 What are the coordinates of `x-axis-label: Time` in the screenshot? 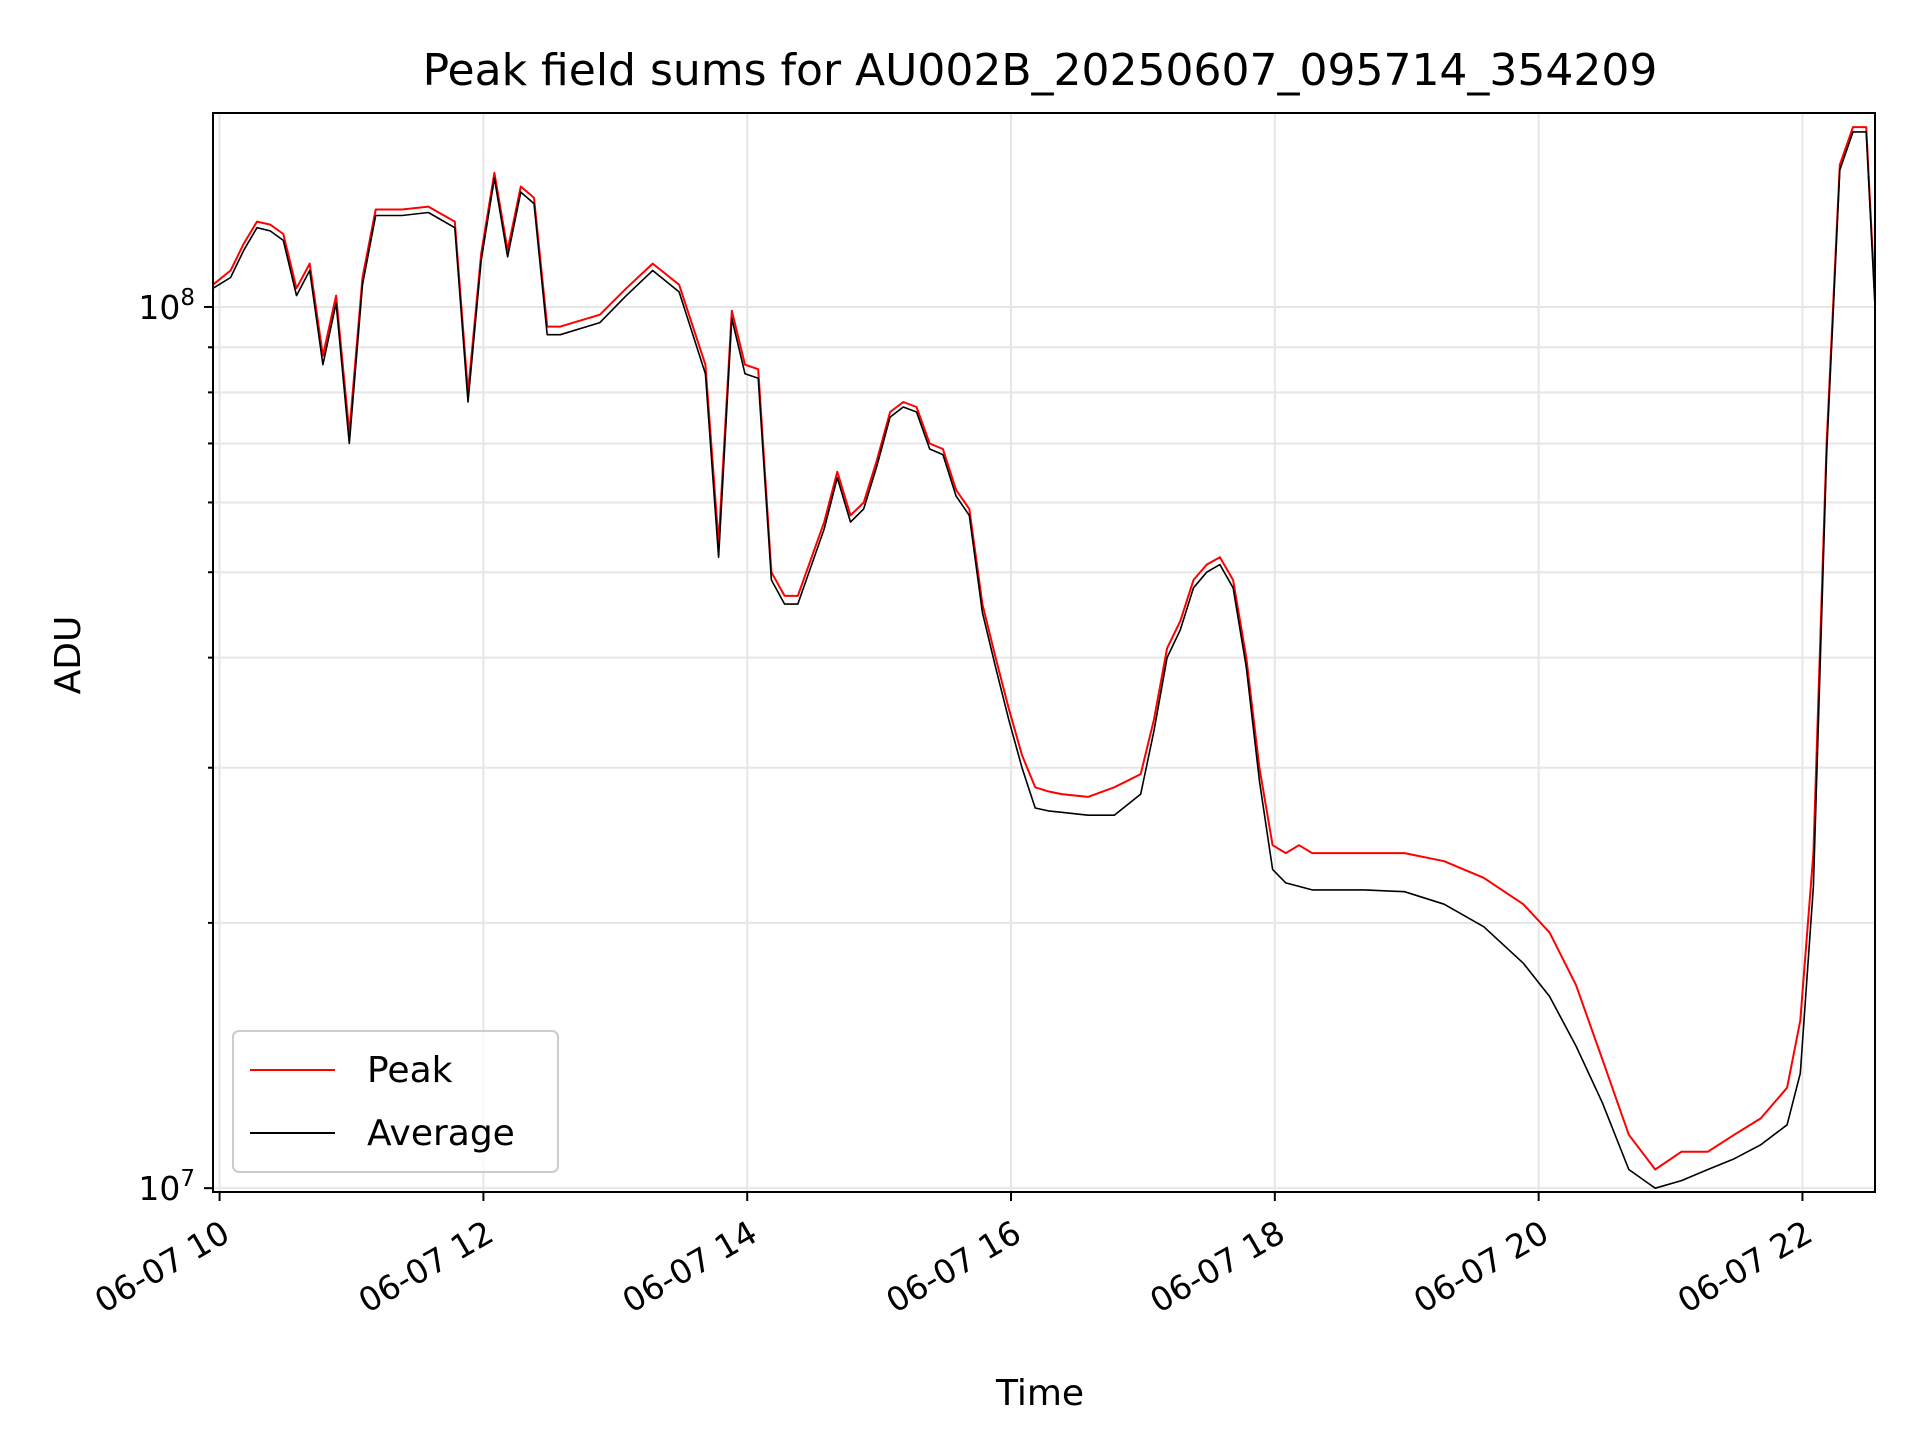 It's located at (1039, 1393).